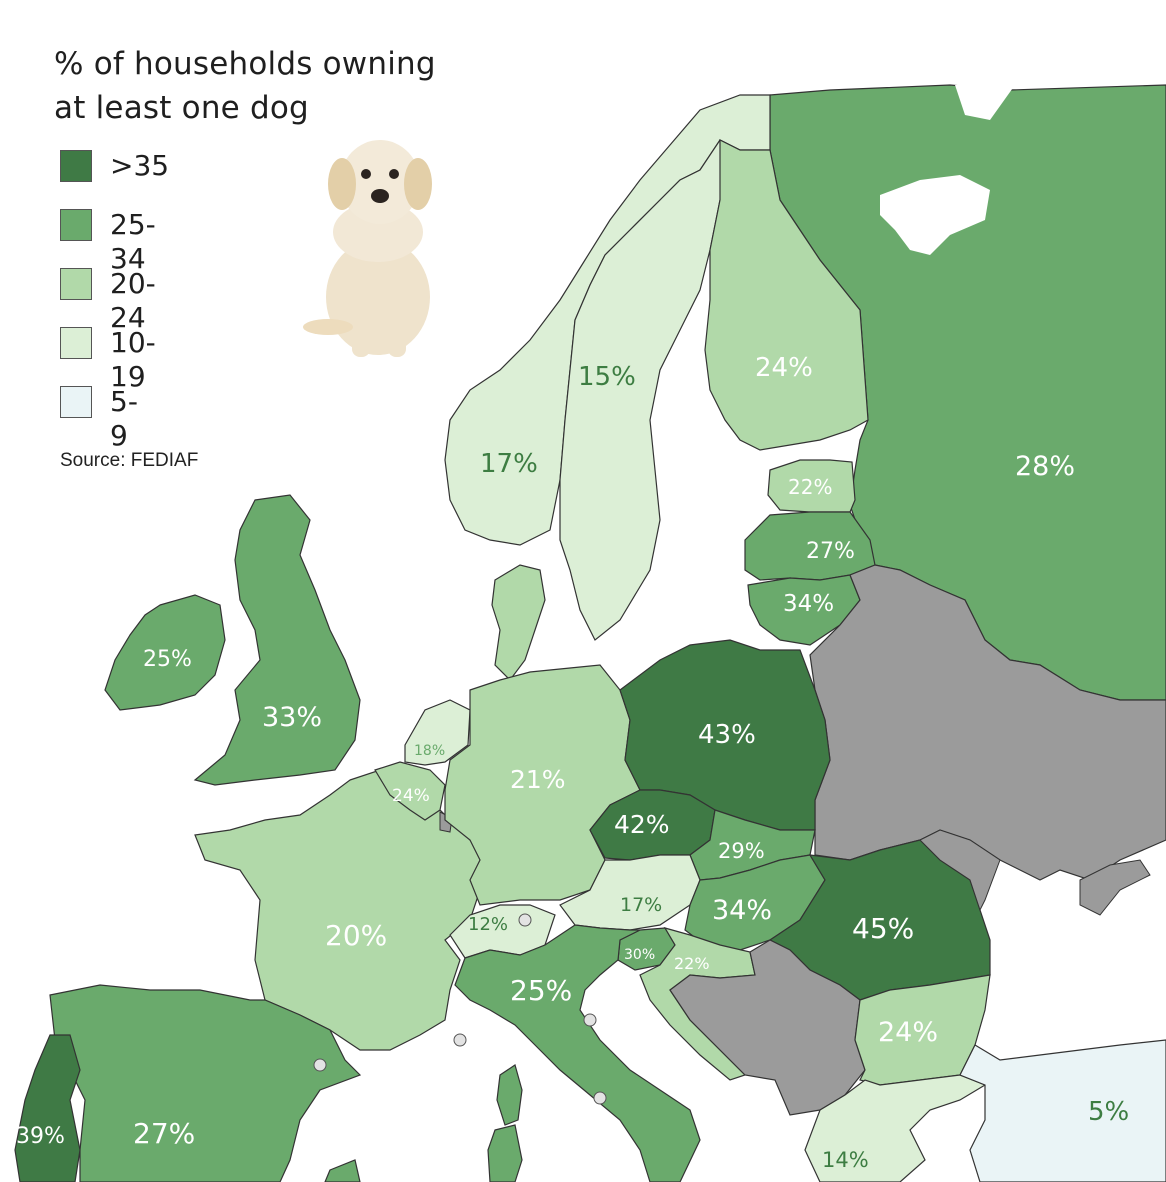 This screenshot has height=1182, width=1166. I want to click on country-turkey, so click(1062, 1110).